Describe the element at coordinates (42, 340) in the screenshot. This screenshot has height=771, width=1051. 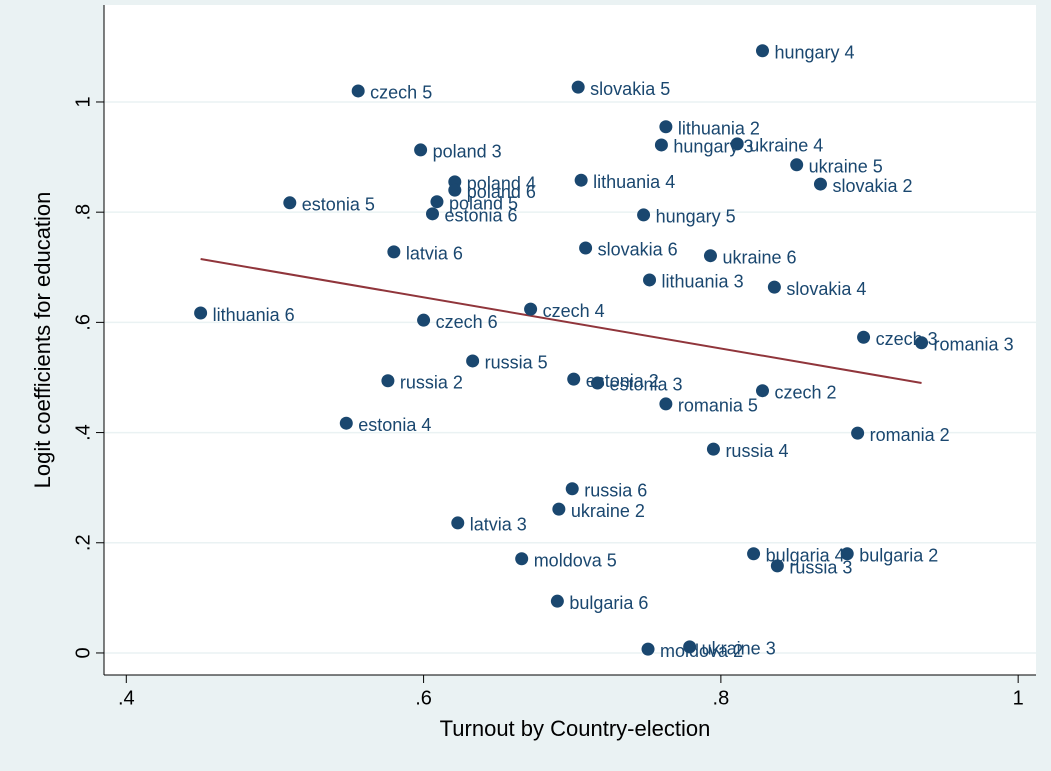
I see `y-axis-title: Logit coefficients for education` at that location.